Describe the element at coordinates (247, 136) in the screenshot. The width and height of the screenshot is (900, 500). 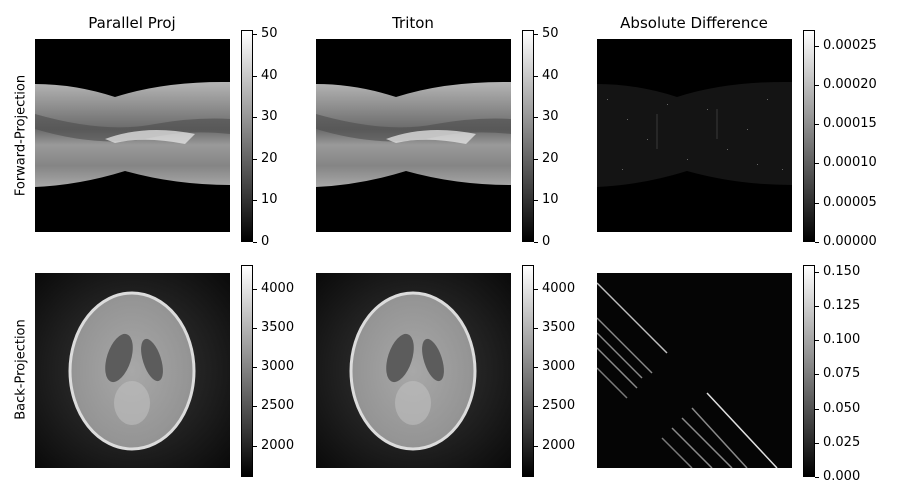
I see `colorbar-forward-parallel` at that location.